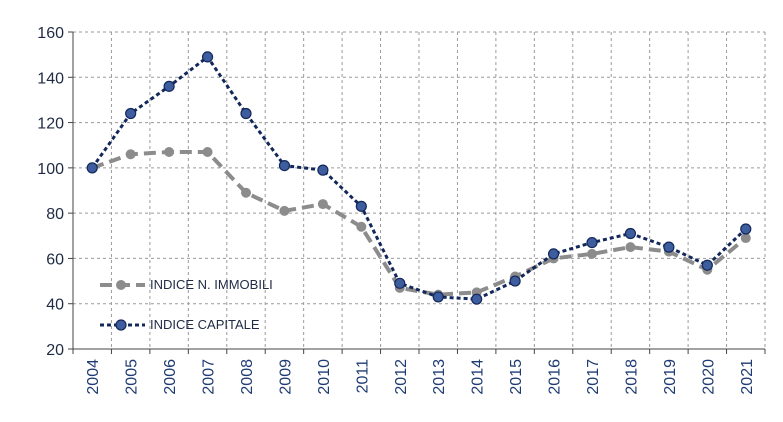  Describe the element at coordinates (284, 165) in the screenshot. I see `data-point-indice-capitale-2009` at that location.